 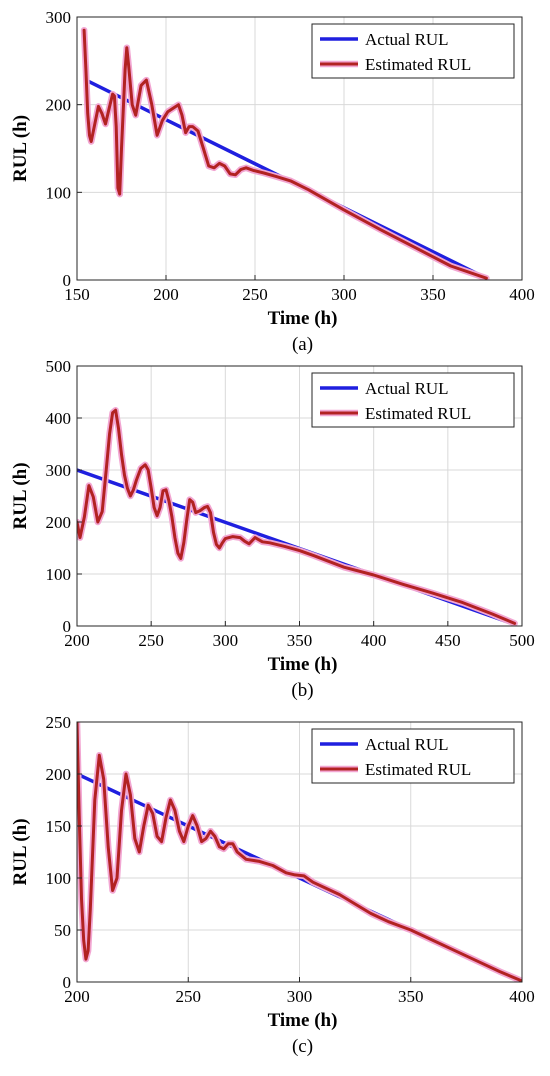 I want to click on x-tick-label-a-0: 150, so click(x=77, y=294).